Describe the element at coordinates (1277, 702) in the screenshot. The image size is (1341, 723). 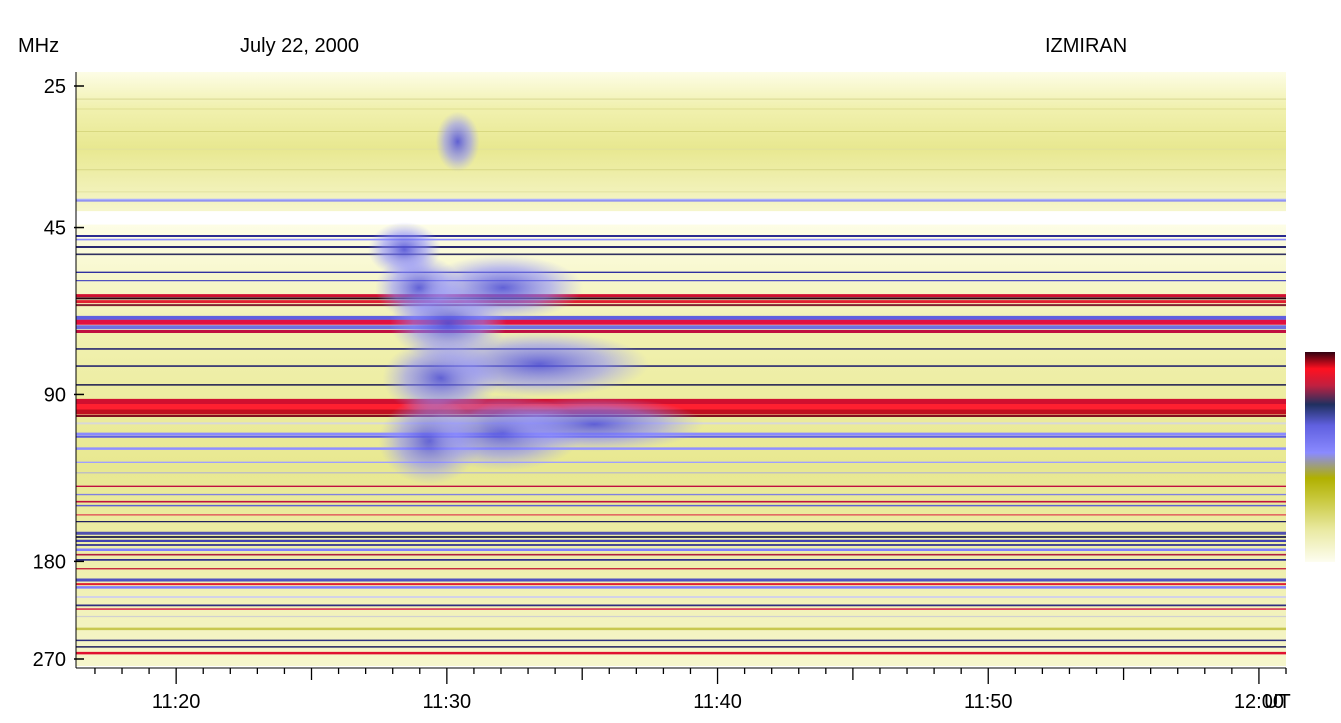
I see `x-axis-unit: UT` at that location.